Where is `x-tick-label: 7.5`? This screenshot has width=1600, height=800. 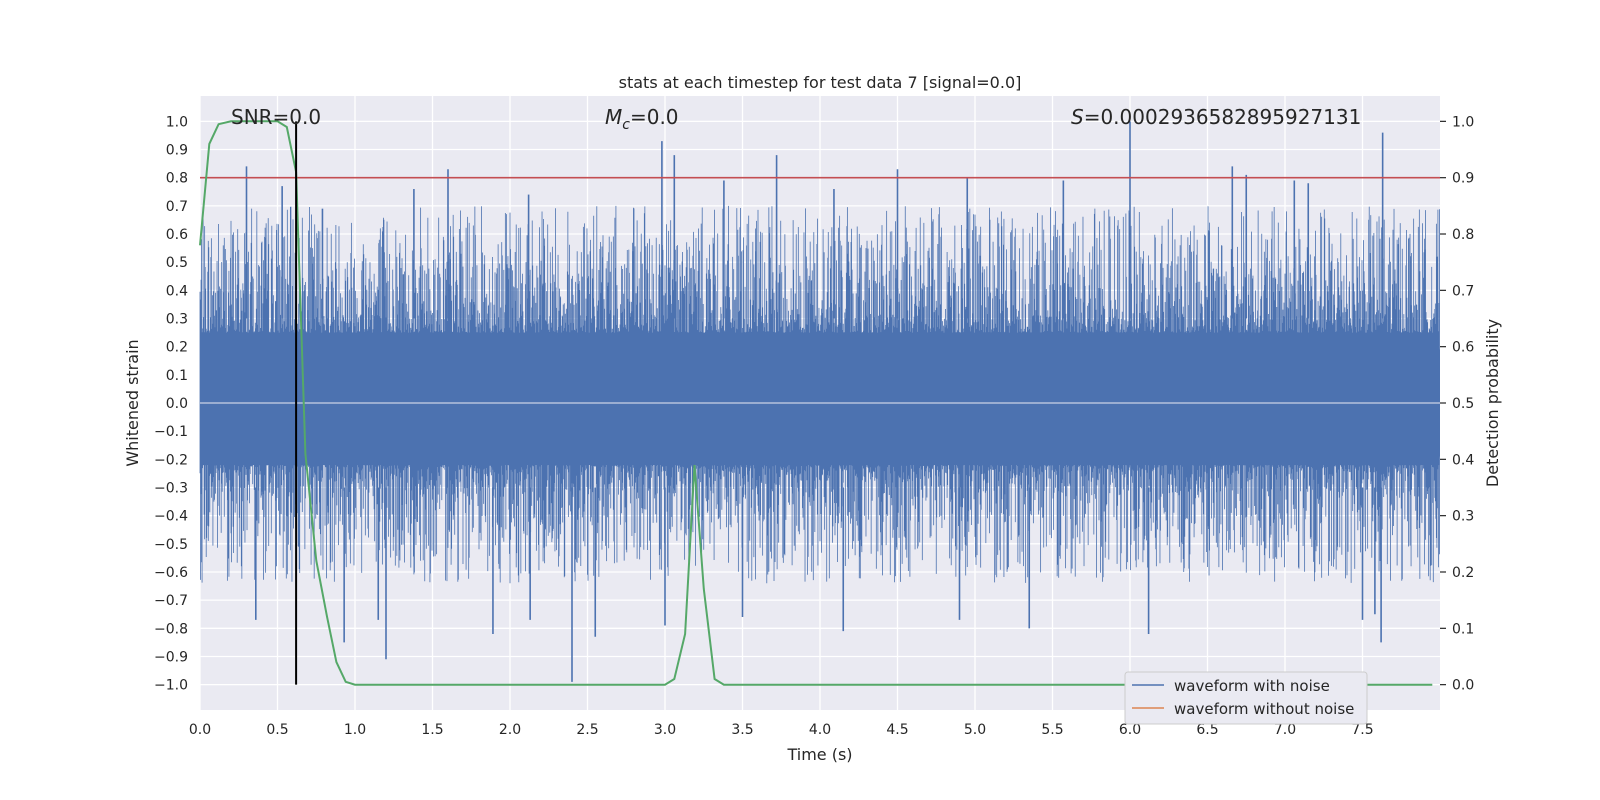 x-tick-label: 7.5 is located at coordinates (1362, 730).